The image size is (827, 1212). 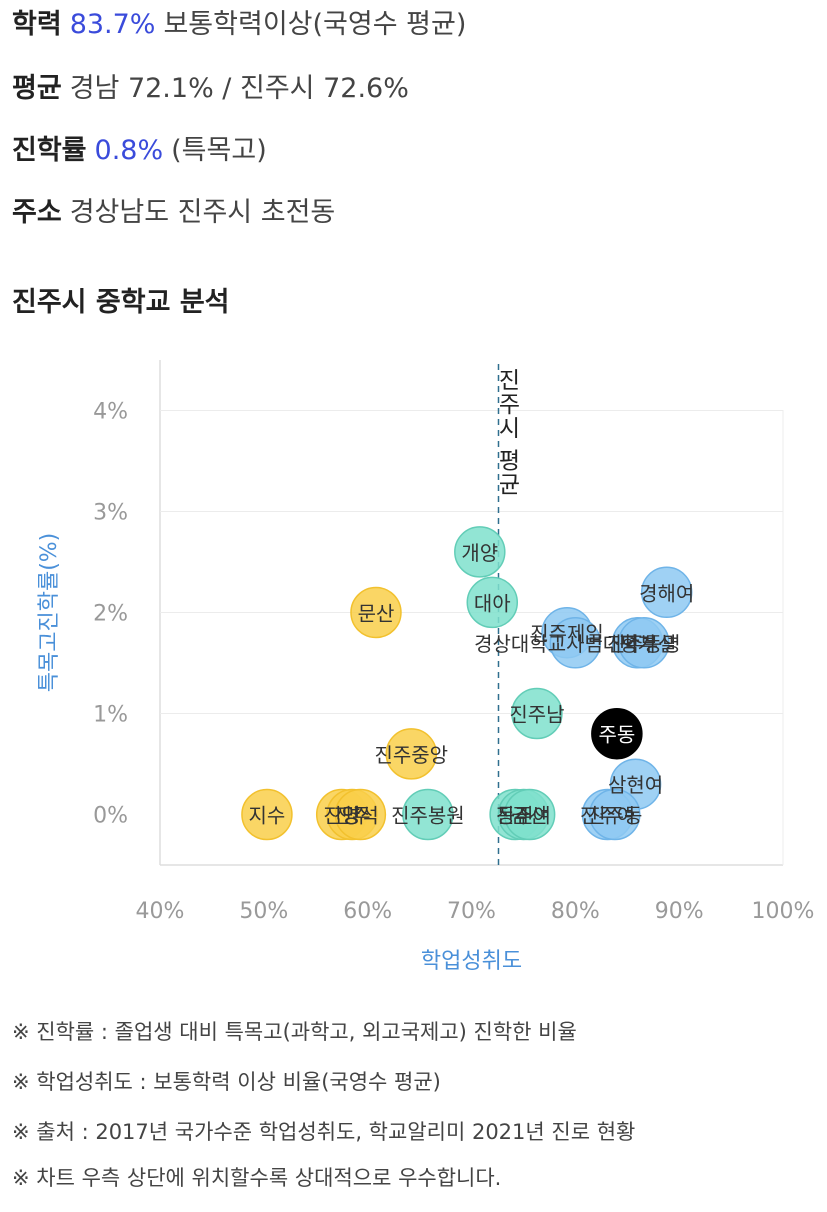 I want to click on x-tick-label: 70%, so click(x=471, y=911).